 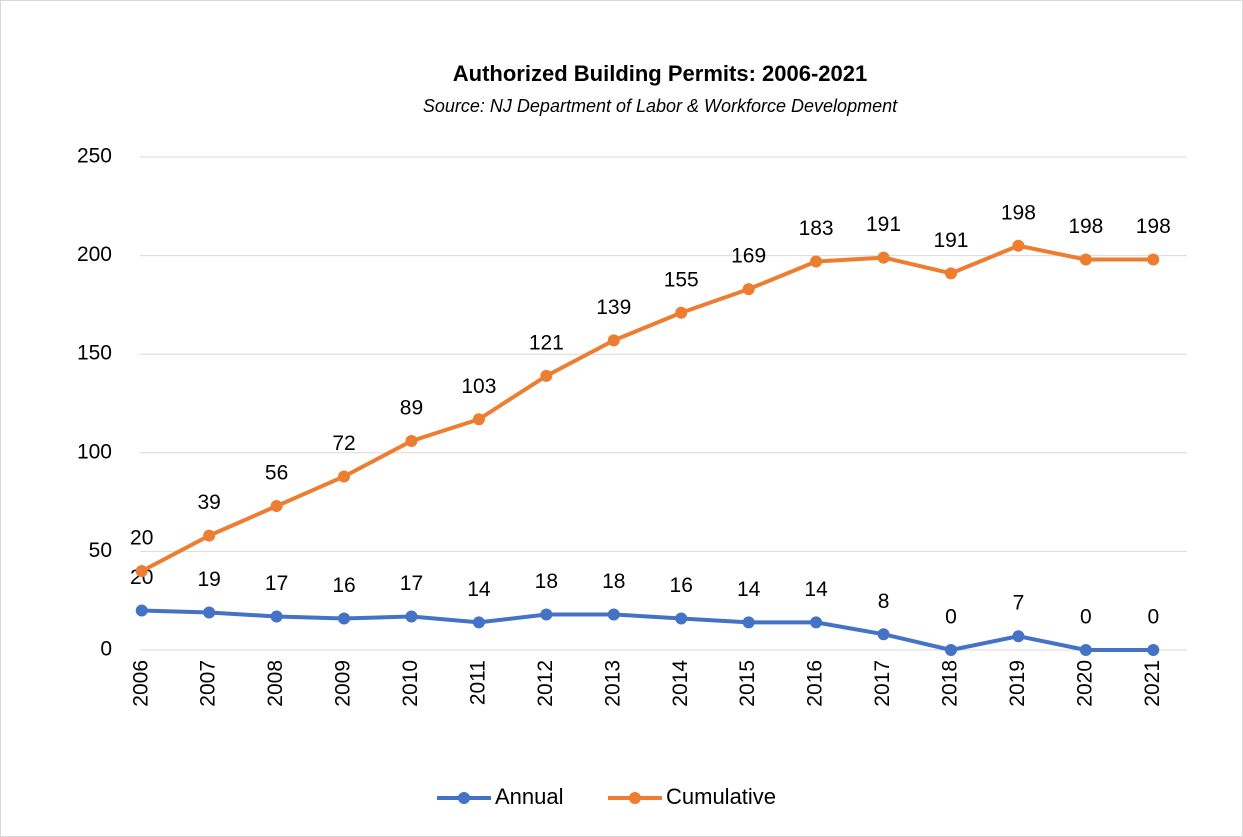 What do you see at coordinates (612, 683) in the screenshot?
I see `x-tick-label: 2013` at bounding box center [612, 683].